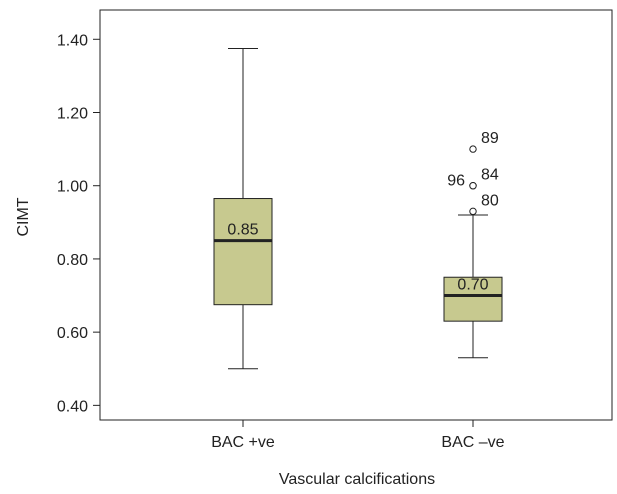 The height and width of the screenshot is (494, 617). I want to click on y-tick-label: 1.20, so click(72, 114).